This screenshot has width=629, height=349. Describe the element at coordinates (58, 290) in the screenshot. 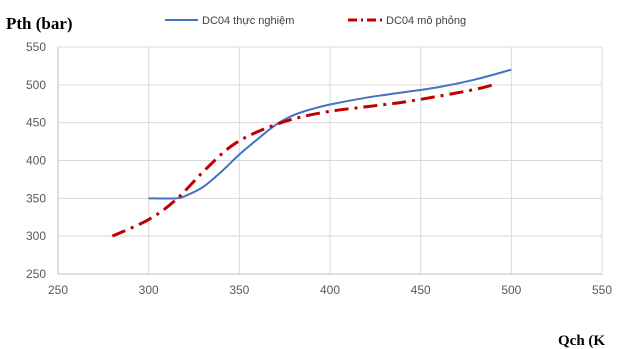

I see `x-tick-label: 250` at that location.